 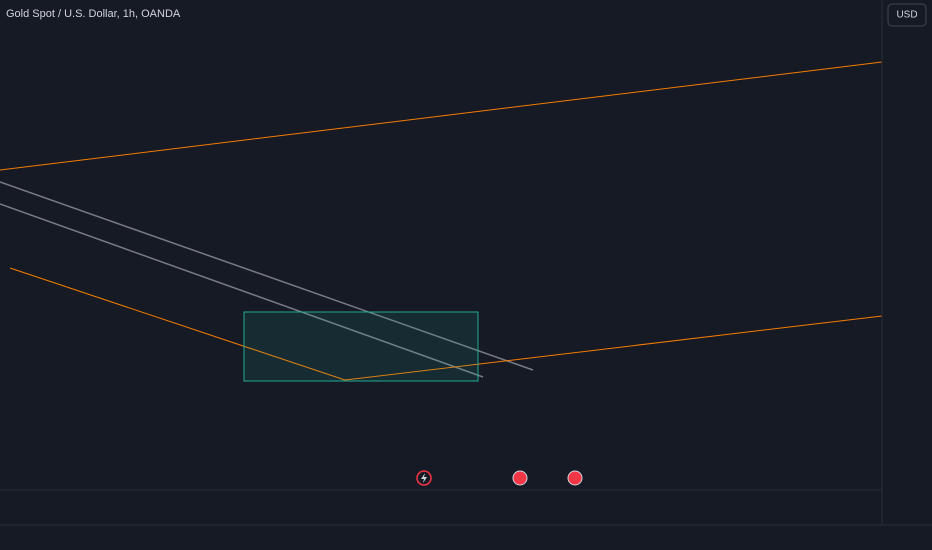 I want to click on events, so click(x=499, y=478).